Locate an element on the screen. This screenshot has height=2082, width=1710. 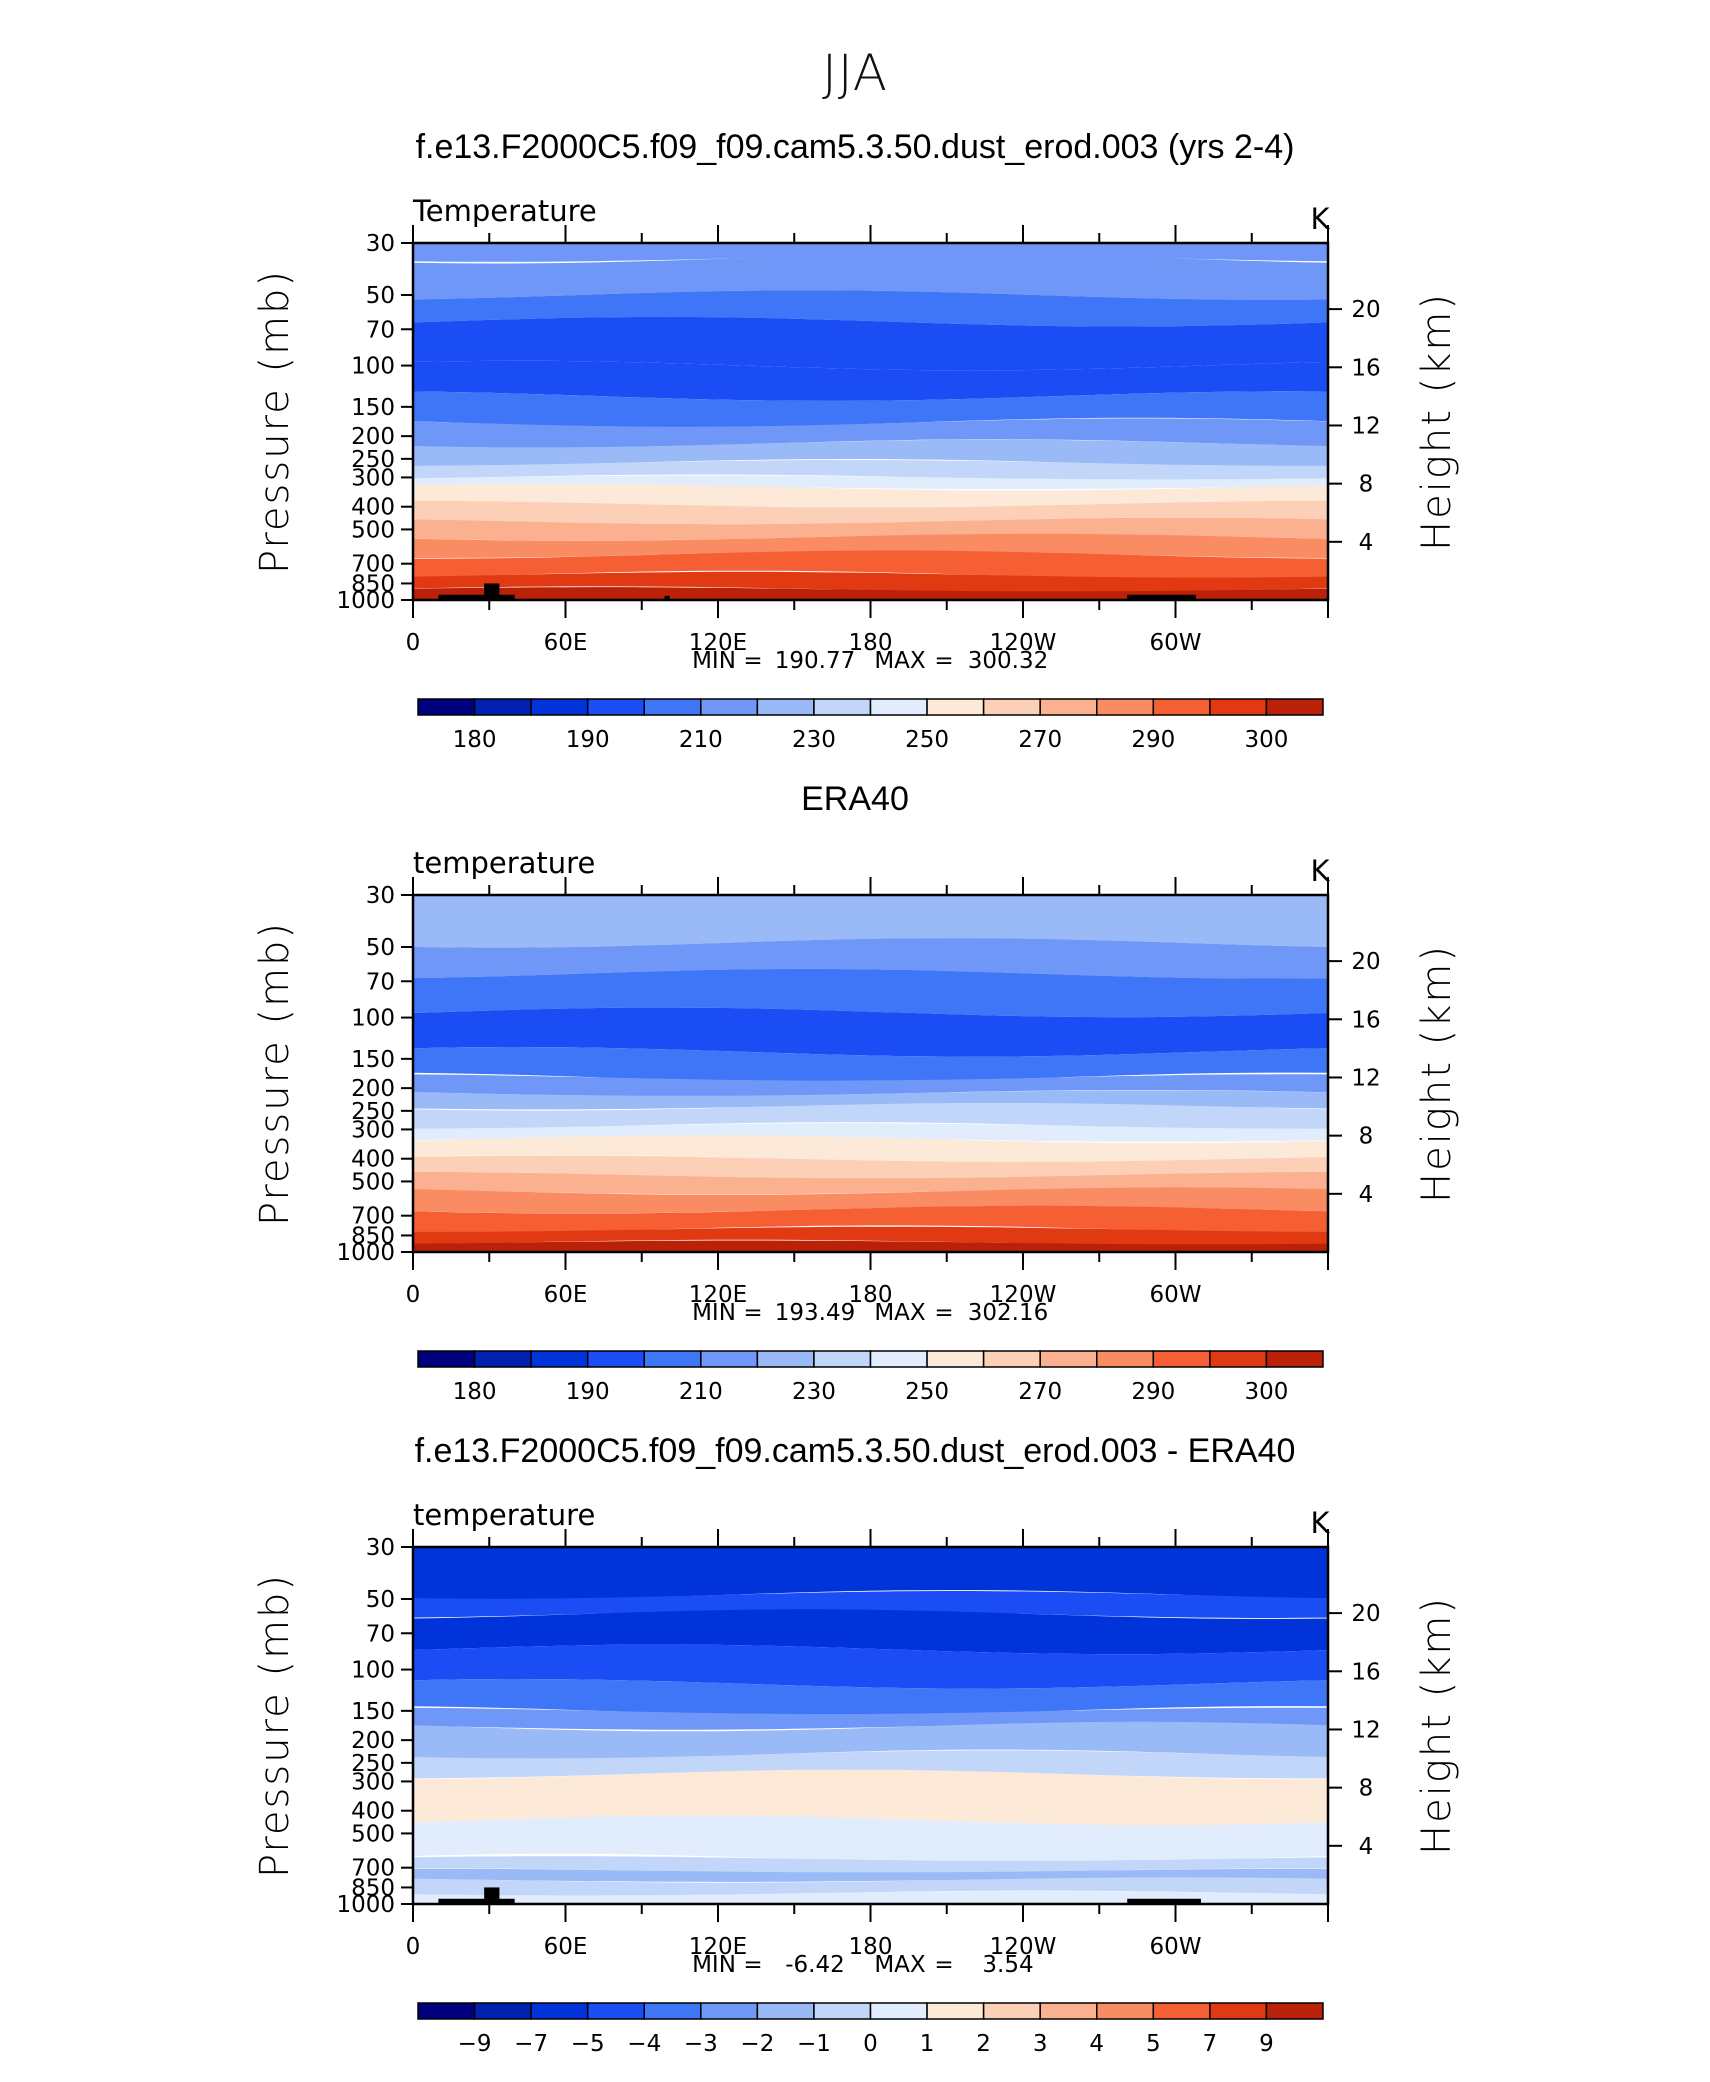
units-label: K is located at coordinates (1320, 1523).